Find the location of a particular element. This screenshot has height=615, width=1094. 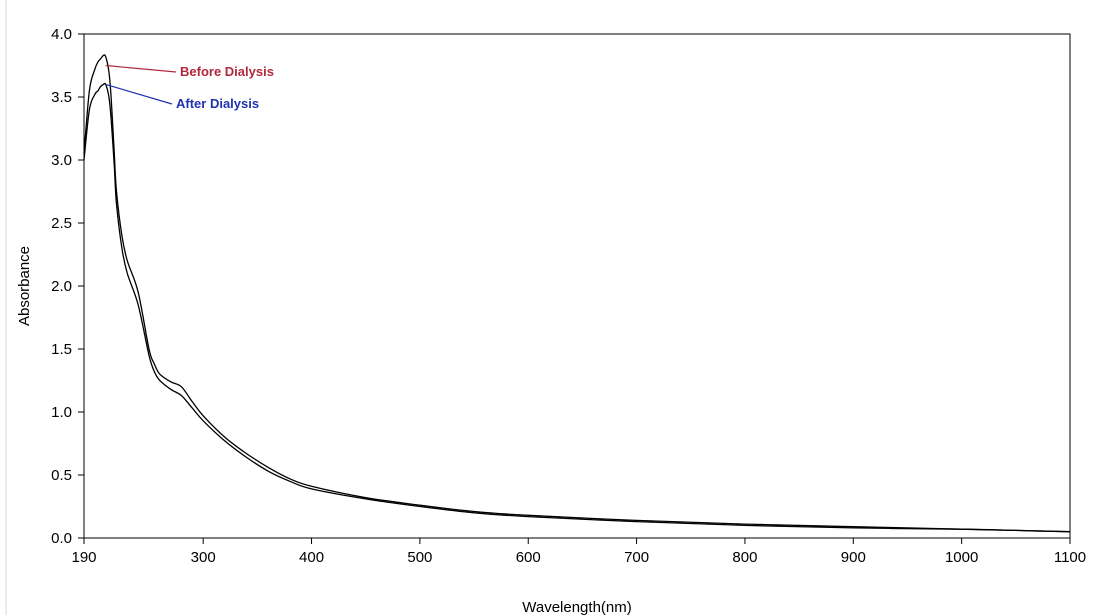

x-tick-label: 1100 is located at coordinates (1070, 557).